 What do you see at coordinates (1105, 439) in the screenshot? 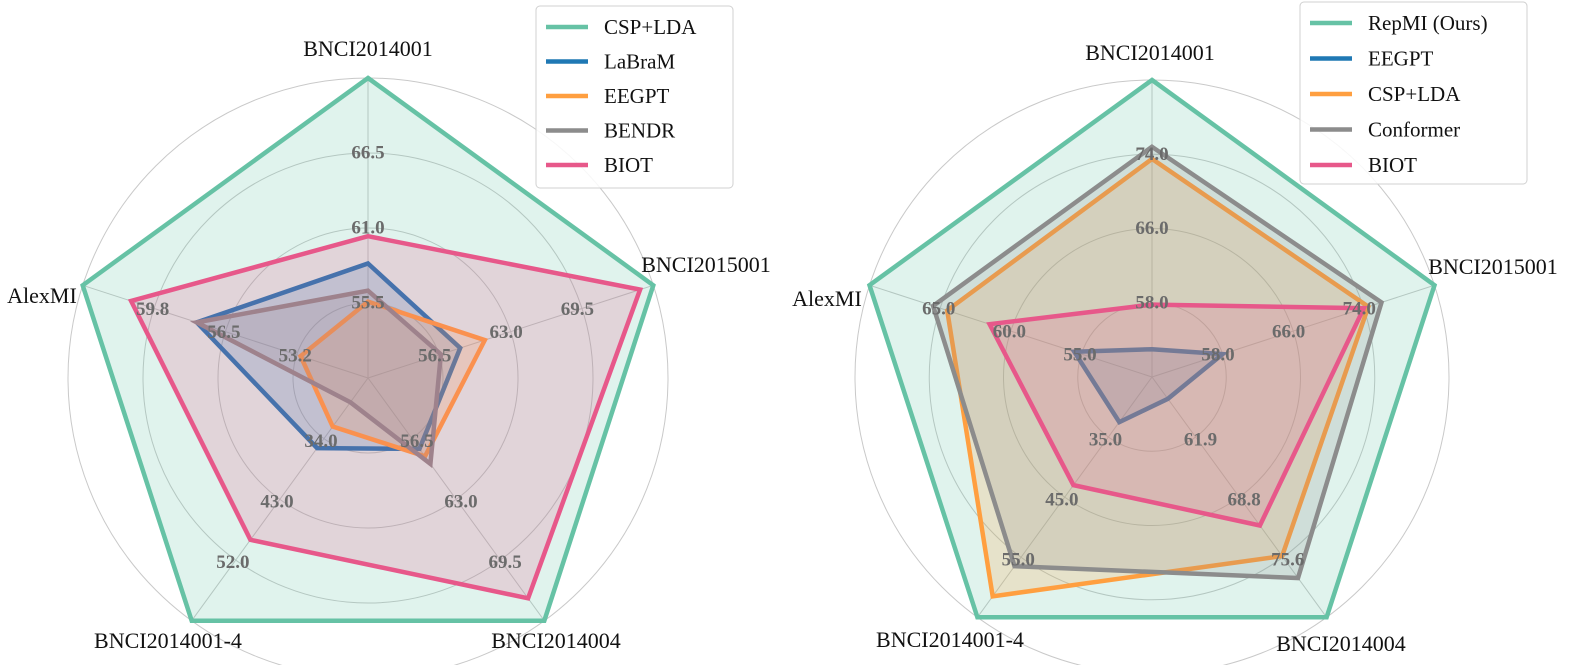
I see `tick-label: 35.0` at bounding box center [1105, 439].